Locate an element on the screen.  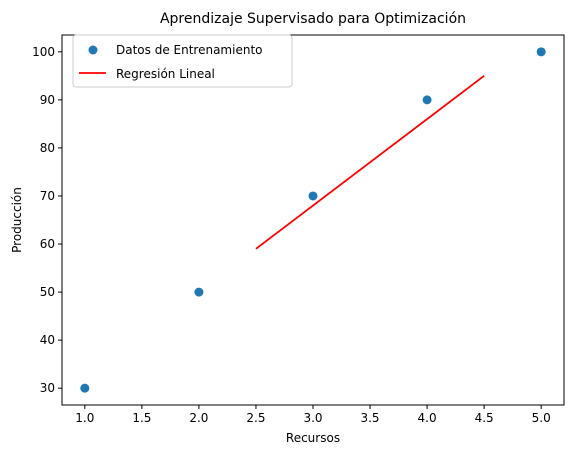
y-tick-label: 100 is located at coordinates (43, 52).